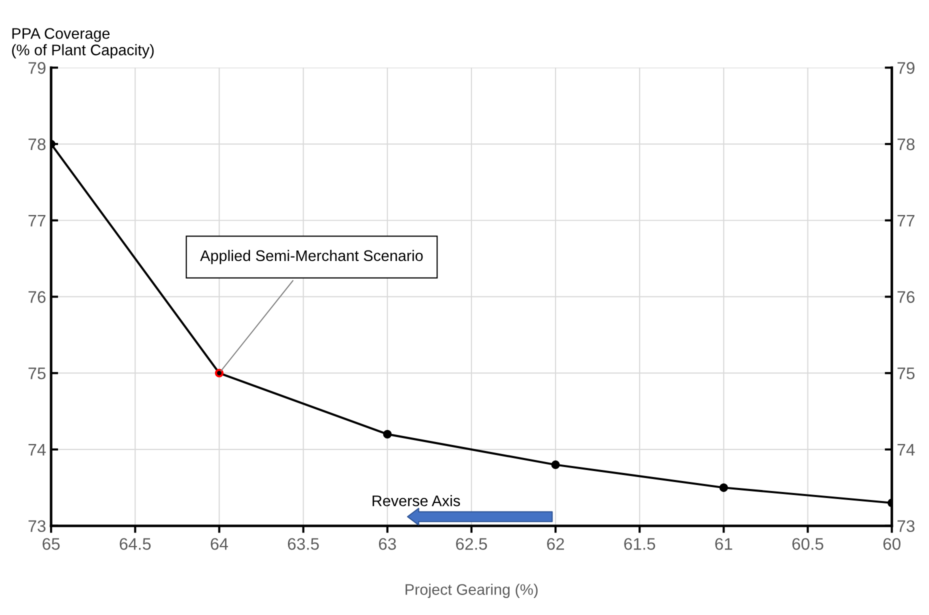 The image size is (929, 615). What do you see at coordinates (311, 257) in the screenshot?
I see `annotation: Applied Semi-Merchant Scenario` at bounding box center [311, 257].